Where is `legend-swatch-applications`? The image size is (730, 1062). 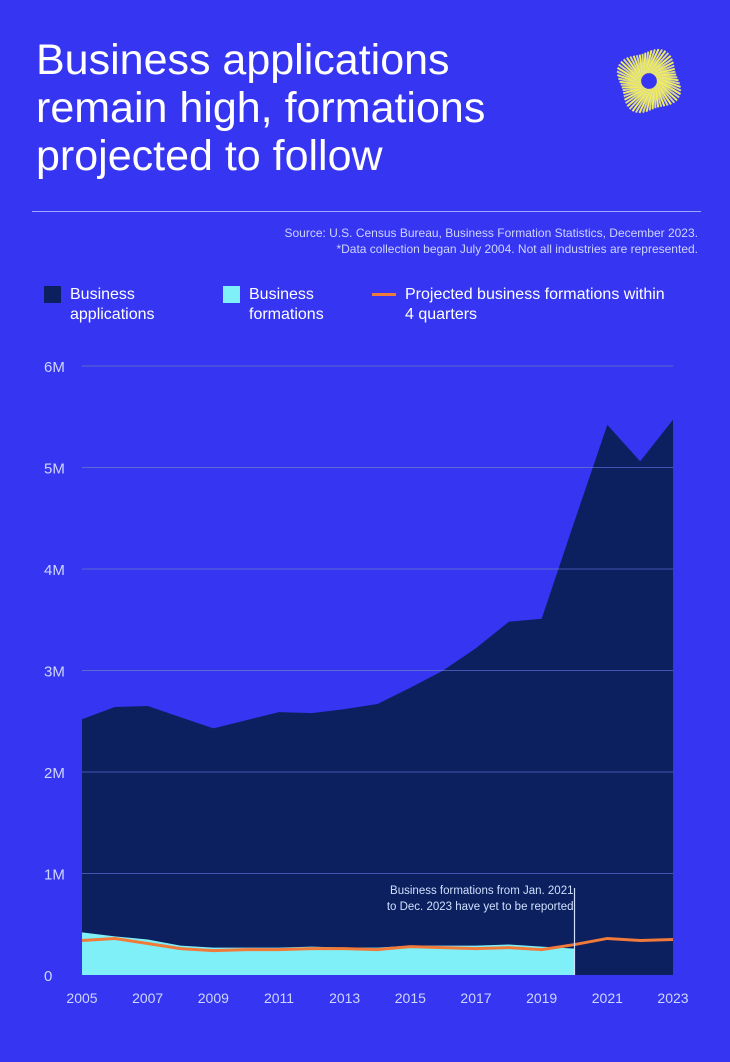
legend-swatch-applications is located at coordinates (52, 294).